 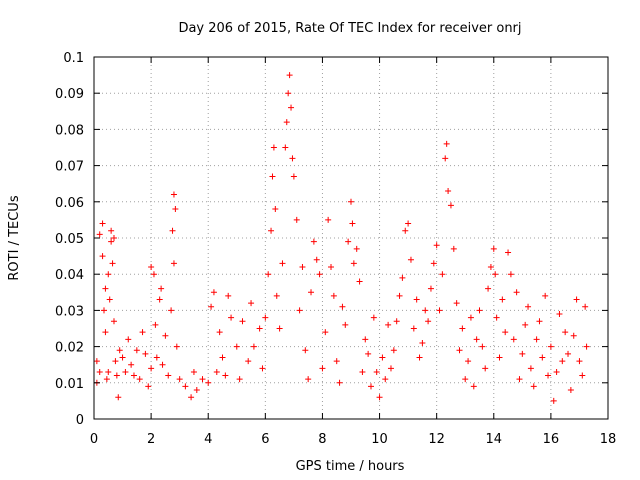 I want to click on x-tick-label: 8, so click(x=322, y=439).